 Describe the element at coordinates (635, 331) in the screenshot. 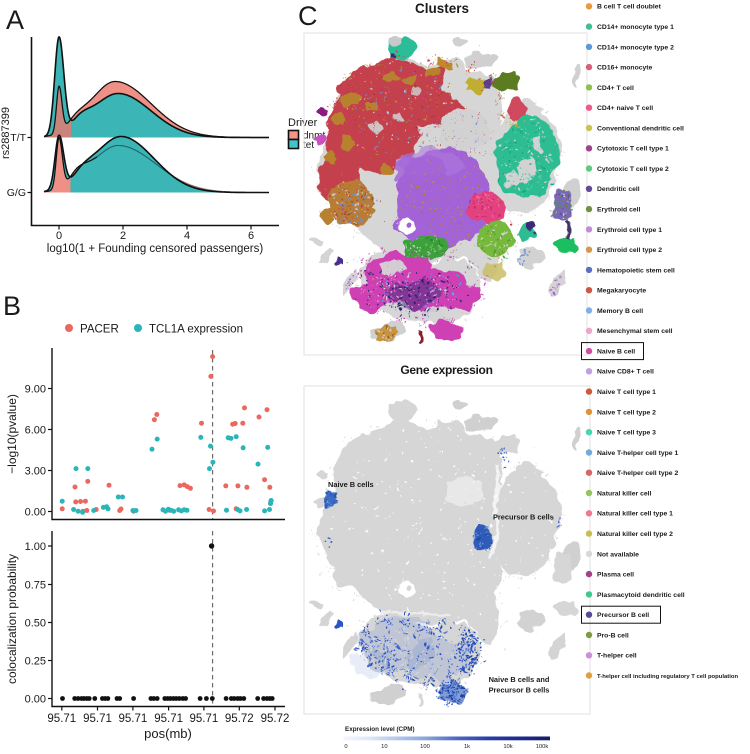

I see `svg-text: Mesenchymal stem cell` at that location.